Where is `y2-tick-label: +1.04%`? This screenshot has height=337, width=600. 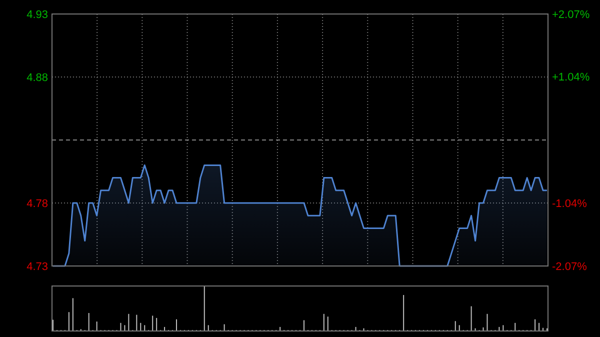
y2-tick-label: +1.04% is located at coordinates (571, 78).